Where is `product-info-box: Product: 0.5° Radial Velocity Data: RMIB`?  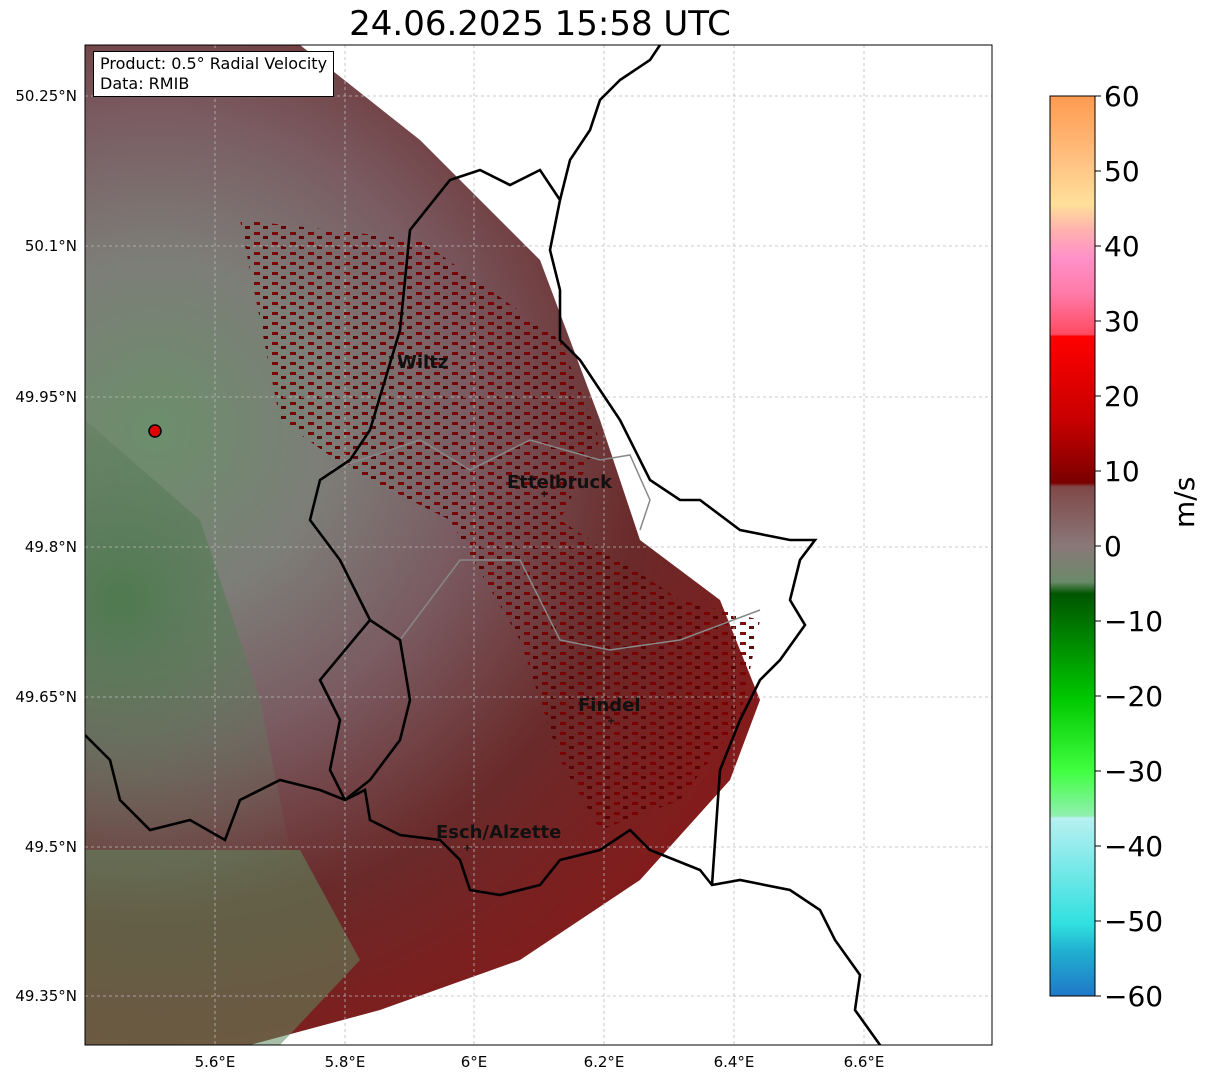 product-info-box: Product: 0.5° Radial Velocity Data: RMIB is located at coordinates (214, 74).